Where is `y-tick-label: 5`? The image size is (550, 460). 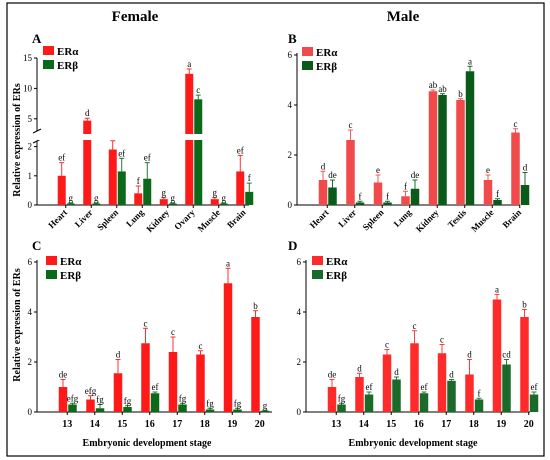
y-tick-label: 5 is located at coordinates (30, 119).